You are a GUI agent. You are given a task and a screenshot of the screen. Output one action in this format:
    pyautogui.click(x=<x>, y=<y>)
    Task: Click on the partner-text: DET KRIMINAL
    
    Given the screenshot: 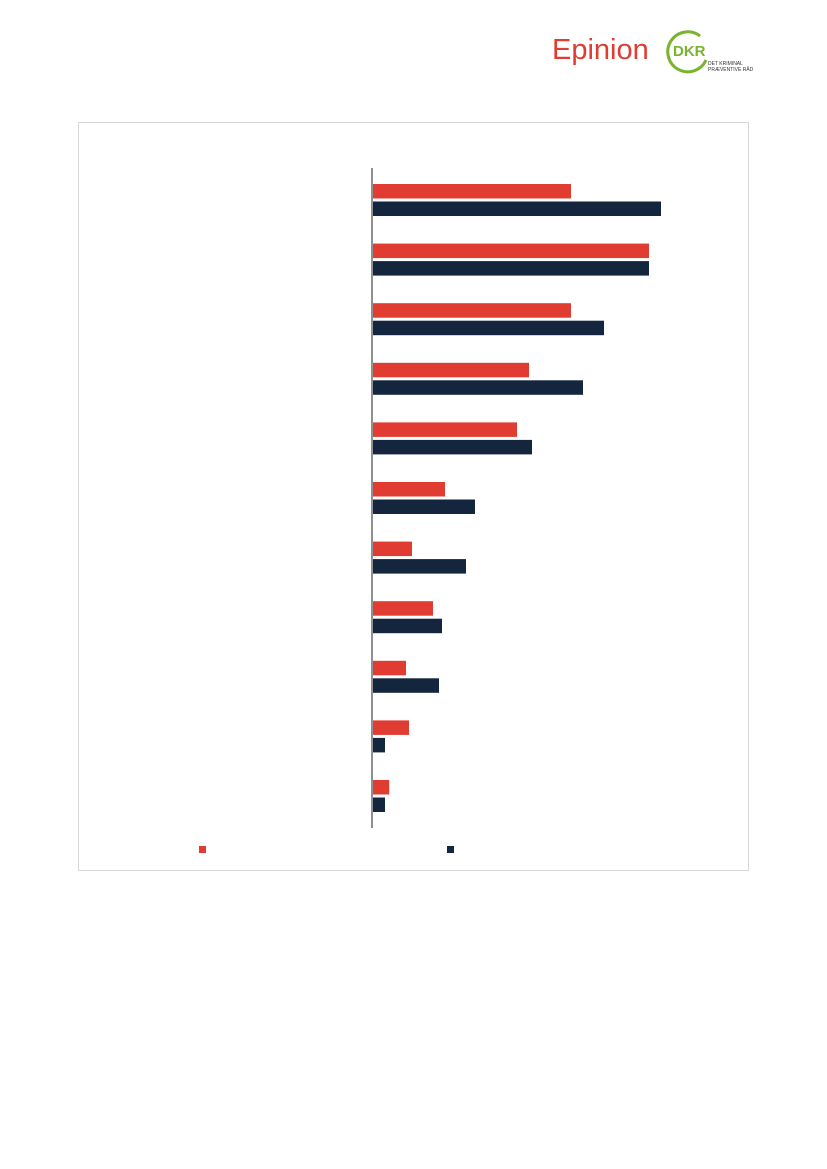 What is the action you would take?
    pyautogui.click(x=725, y=64)
    